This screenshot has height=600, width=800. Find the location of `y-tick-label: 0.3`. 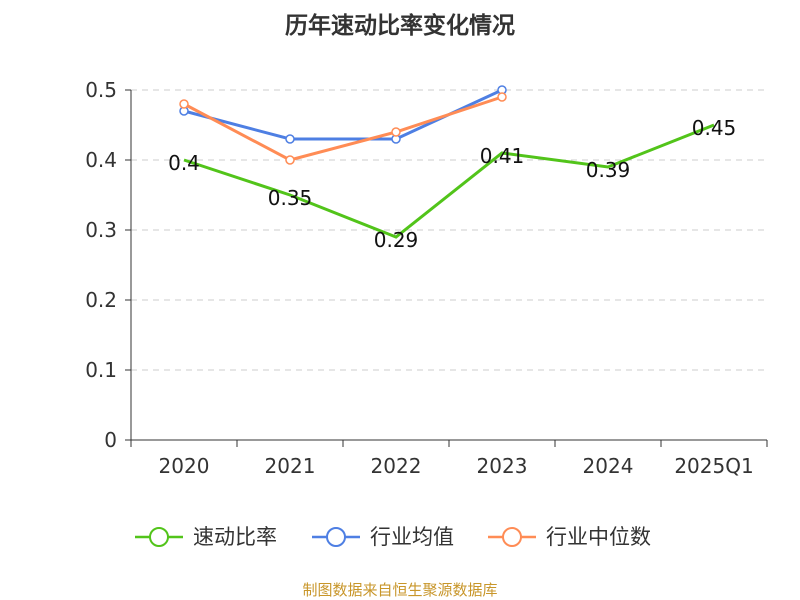

y-tick-label: 0.3 is located at coordinates (101, 230).